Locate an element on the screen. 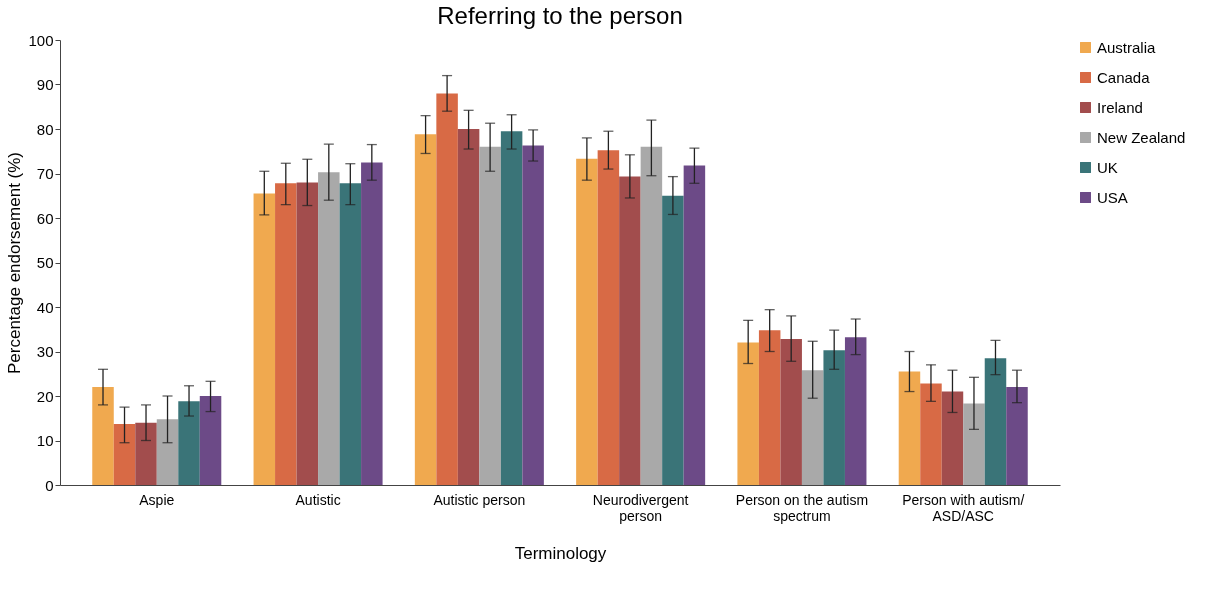 The height and width of the screenshot is (606, 1220). legend-label: Ireland is located at coordinates (1120, 107).